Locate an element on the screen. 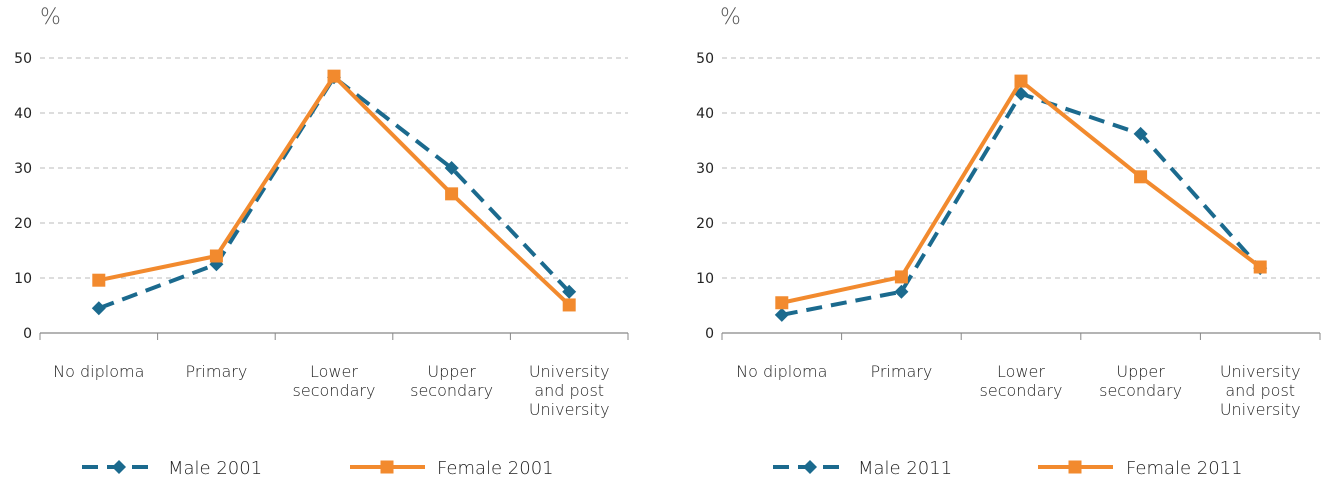  legend-label: Female 2001 is located at coordinates (495, 468).